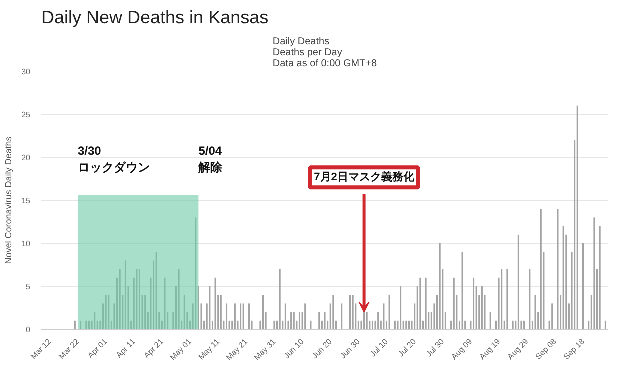  Describe the element at coordinates (211, 159) in the screenshot. I see `annotation: 5/04 解除` at that location.